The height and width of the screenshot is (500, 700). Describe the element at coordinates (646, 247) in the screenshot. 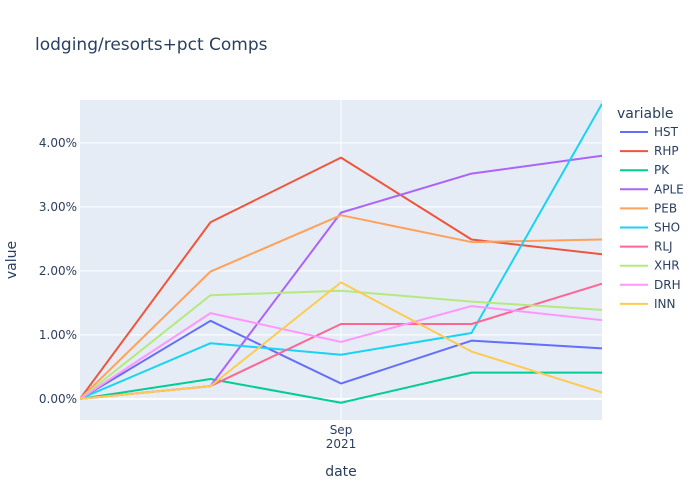

I see `legend-item-rlj: RLJ` at that location.